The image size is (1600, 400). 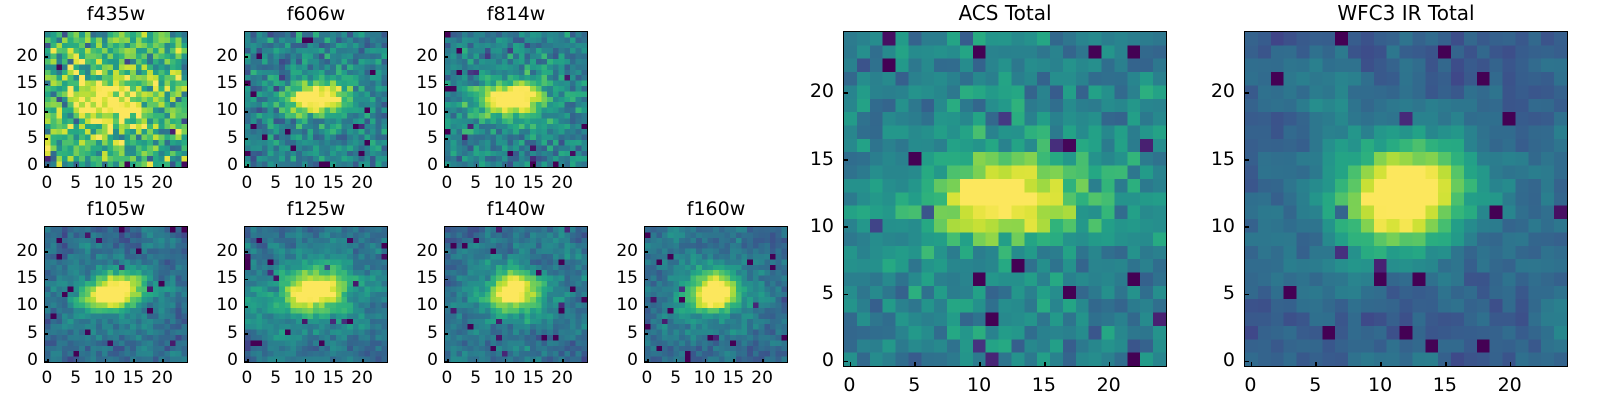 What do you see at coordinates (716, 294) in the screenshot?
I see `axes-f160w` at bounding box center [716, 294].